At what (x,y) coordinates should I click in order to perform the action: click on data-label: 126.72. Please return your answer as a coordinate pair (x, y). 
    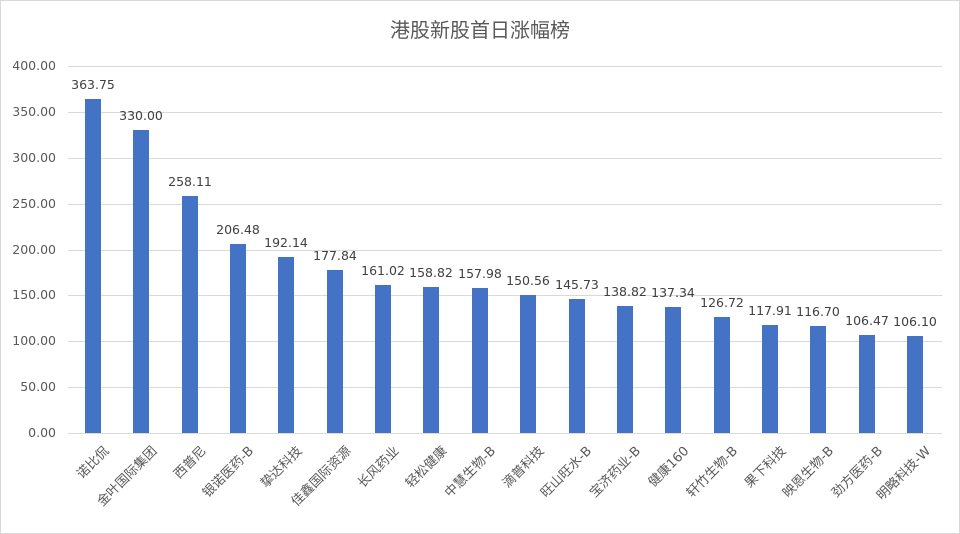
    Looking at the image, I should click on (722, 302).